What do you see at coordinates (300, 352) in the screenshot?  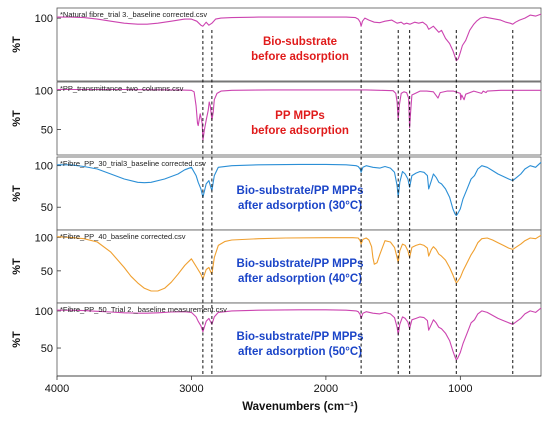 I see `panel-condition-label: after adsorption (50°C)` at bounding box center [300, 352].